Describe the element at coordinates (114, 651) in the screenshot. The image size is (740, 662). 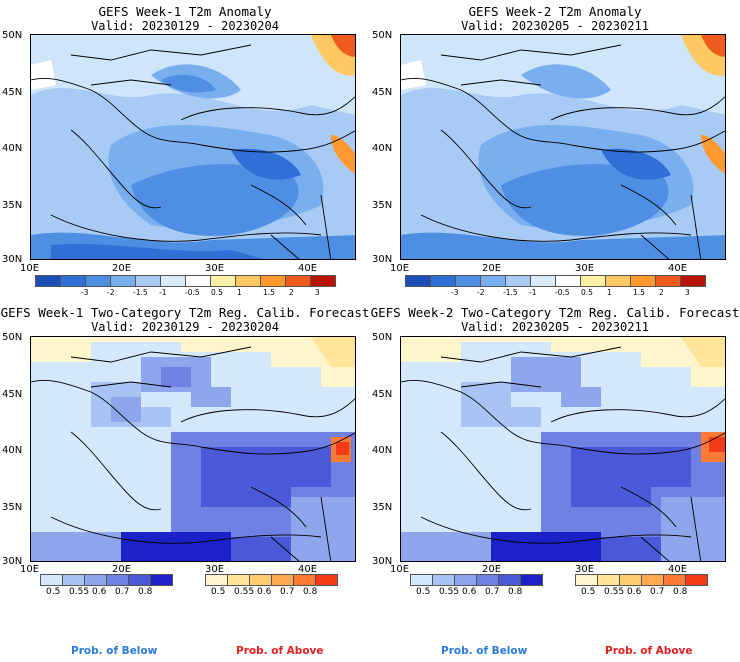
I see `footer-prob-below-left: Prob. of Below` at that location.